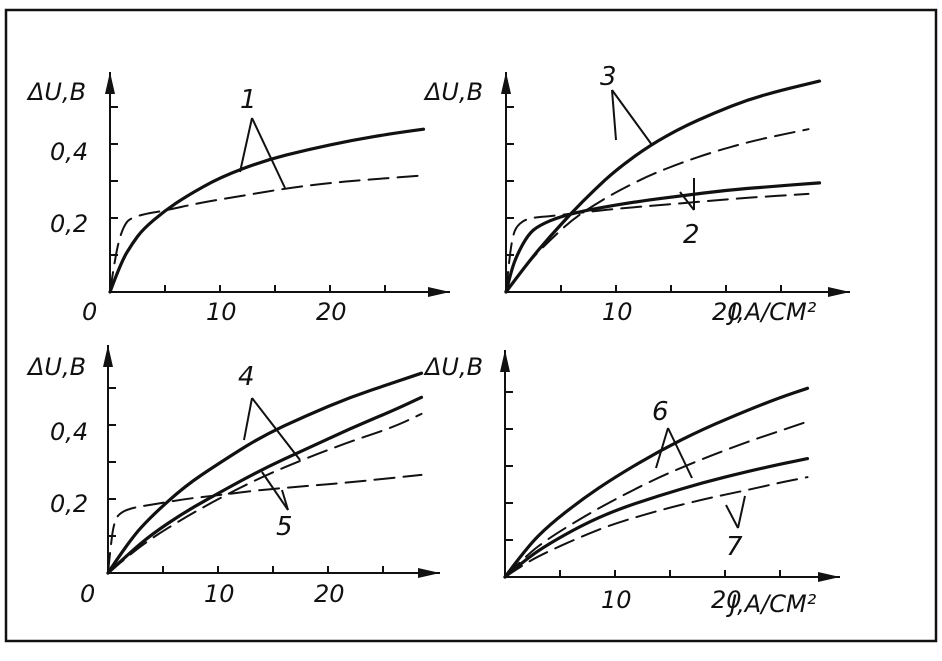 Image resolution: width=942 pixels, height=661 pixels. Describe the element at coordinates (284, 527) in the screenshot. I see `curve-label-5: 5` at that location.